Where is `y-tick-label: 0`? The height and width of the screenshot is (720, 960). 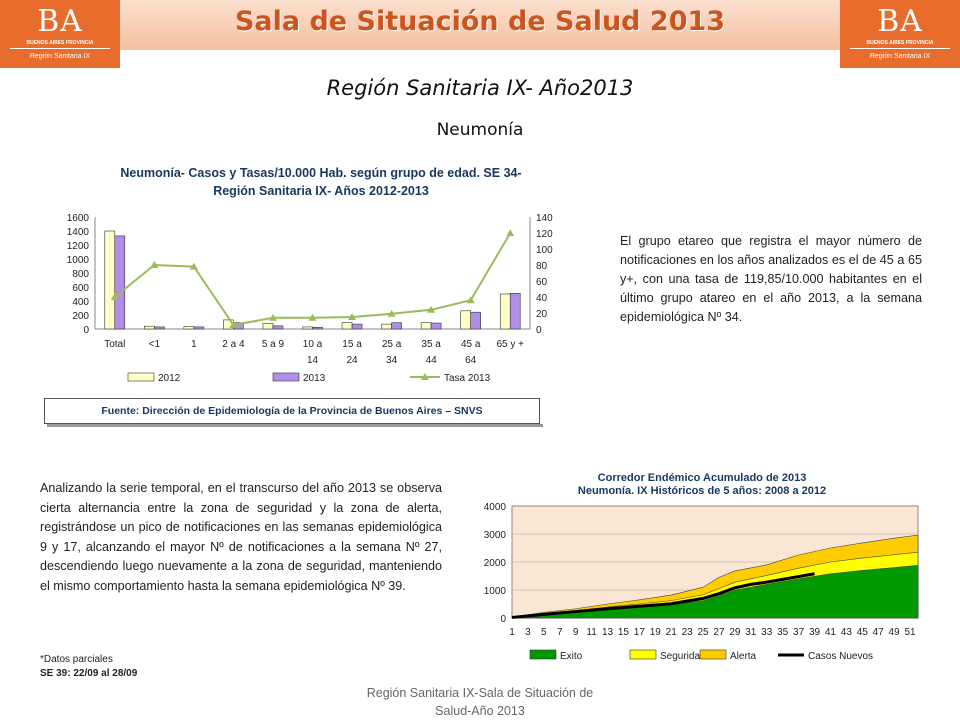
y-tick-label: 0 is located at coordinates (503, 619).